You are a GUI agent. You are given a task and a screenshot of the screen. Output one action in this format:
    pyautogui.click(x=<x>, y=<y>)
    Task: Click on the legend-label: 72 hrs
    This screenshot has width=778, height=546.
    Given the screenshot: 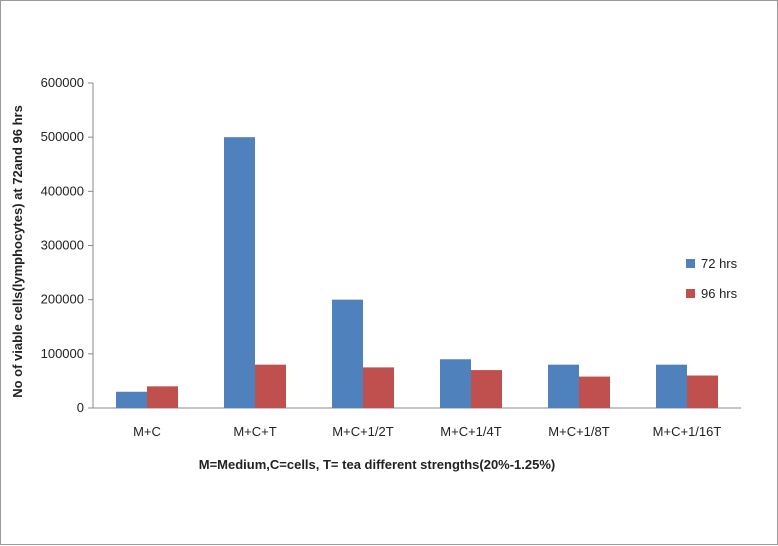 What is the action you would take?
    pyautogui.click(x=719, y=263)
    